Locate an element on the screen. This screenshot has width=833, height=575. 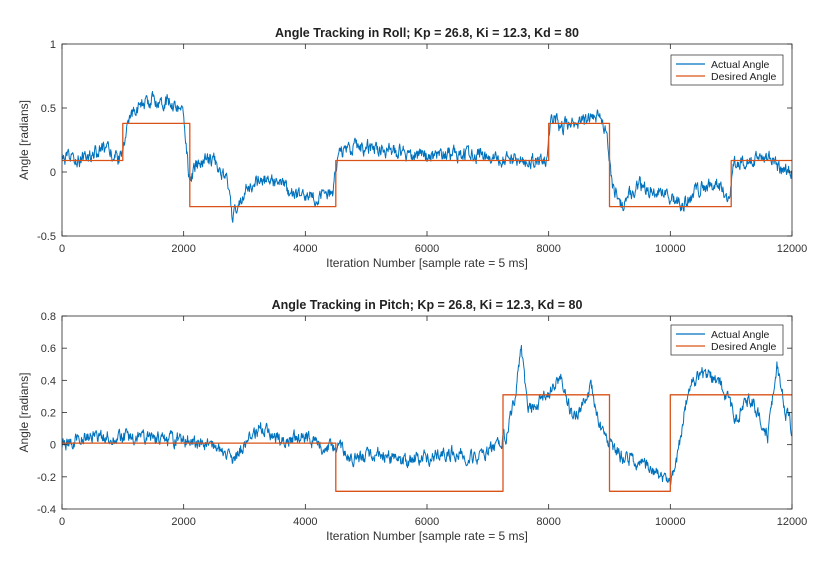
y-tick-label: 0.2 is located at coordinates (48, 414).